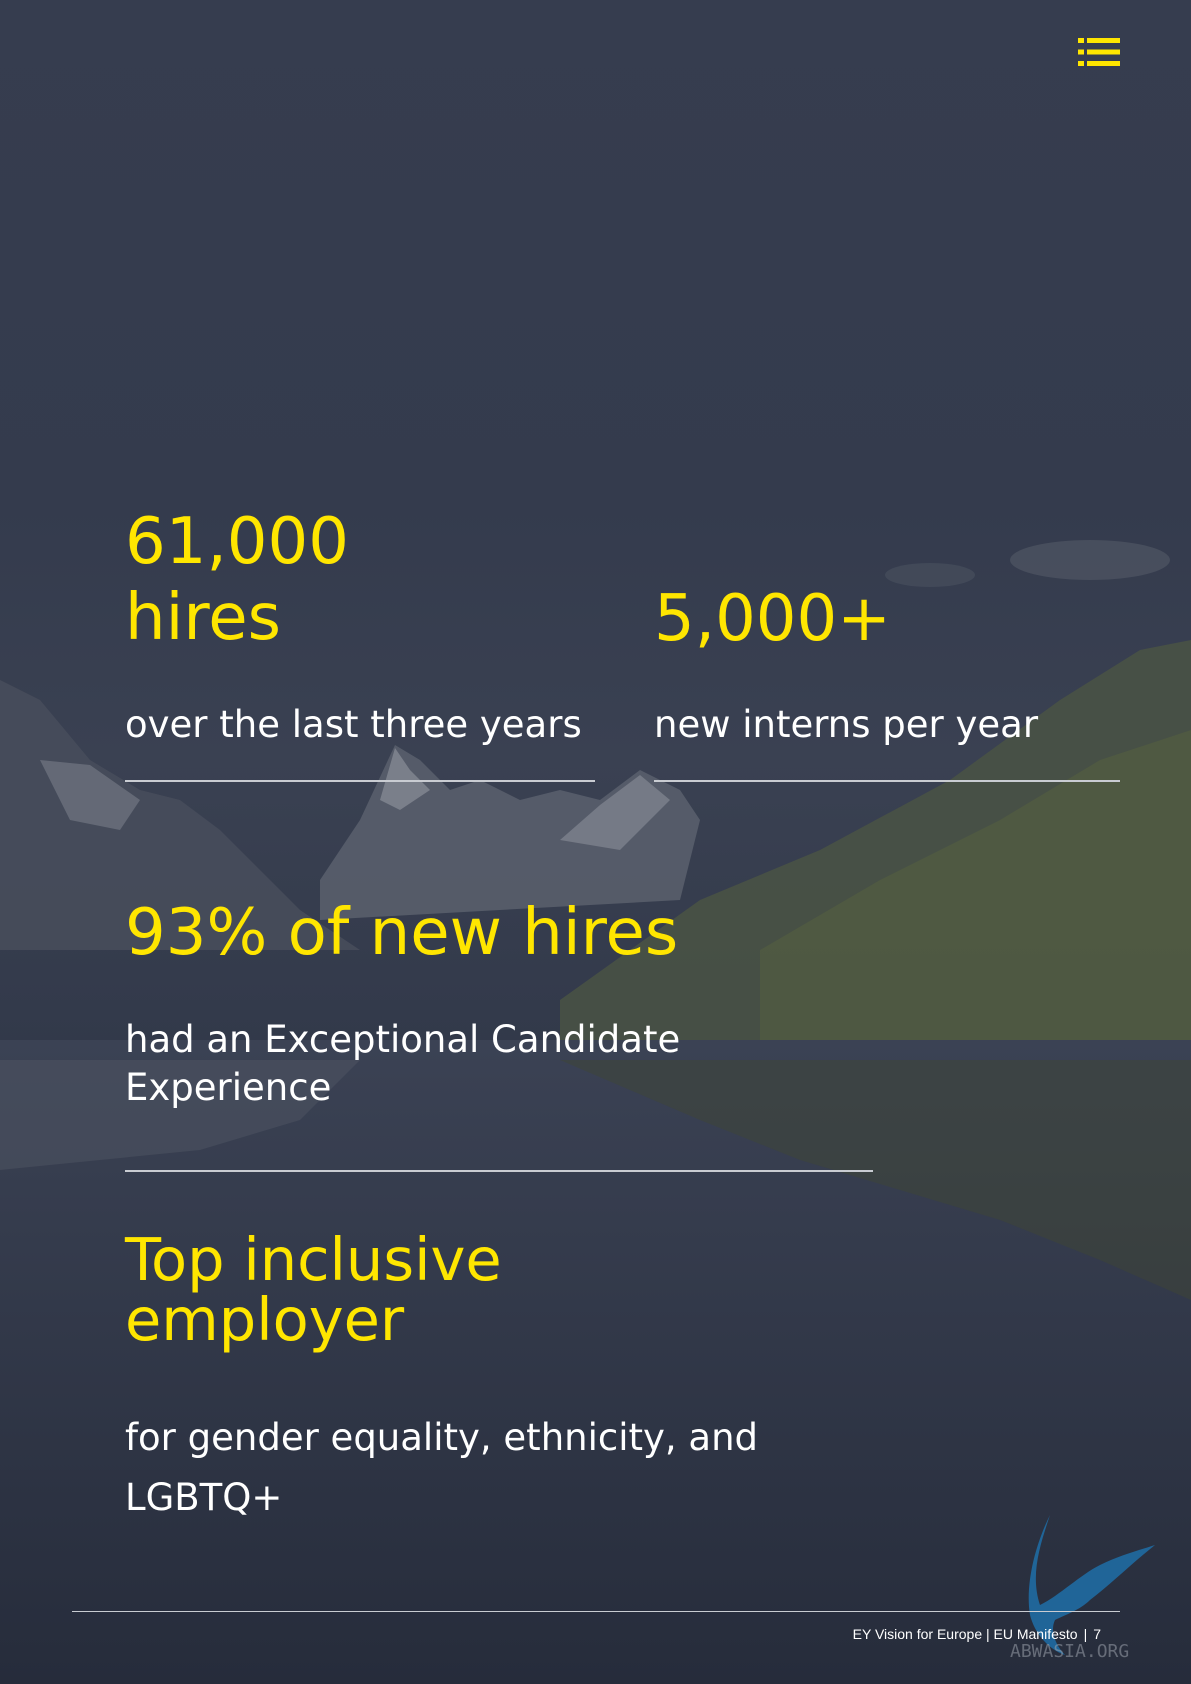  I want to click on footer-divider, so click(596, 1611).